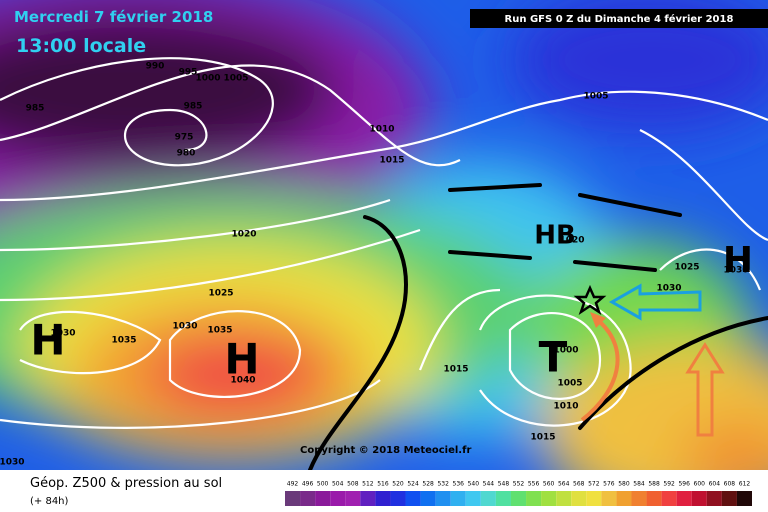  What do you see at coordinates (504, 484) in the screenshot?
I see `scale-label: 548` at bounding box center [504, 484].